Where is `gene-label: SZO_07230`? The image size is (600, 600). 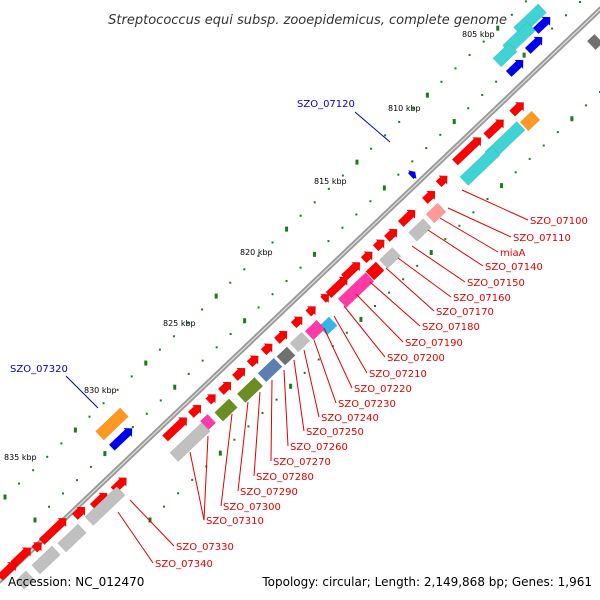
gene-label: SZO_07230 is located at coordinates (367, 404).